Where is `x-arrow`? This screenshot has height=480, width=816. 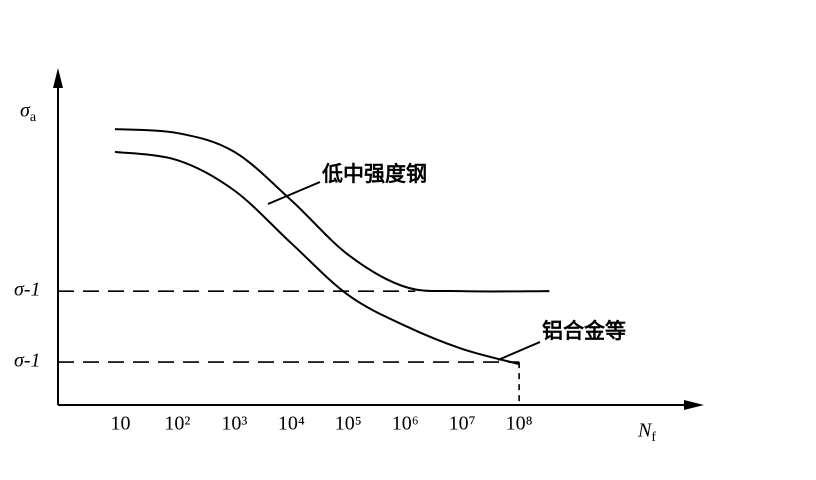
x-arrow is located at coordinates (694, 405).